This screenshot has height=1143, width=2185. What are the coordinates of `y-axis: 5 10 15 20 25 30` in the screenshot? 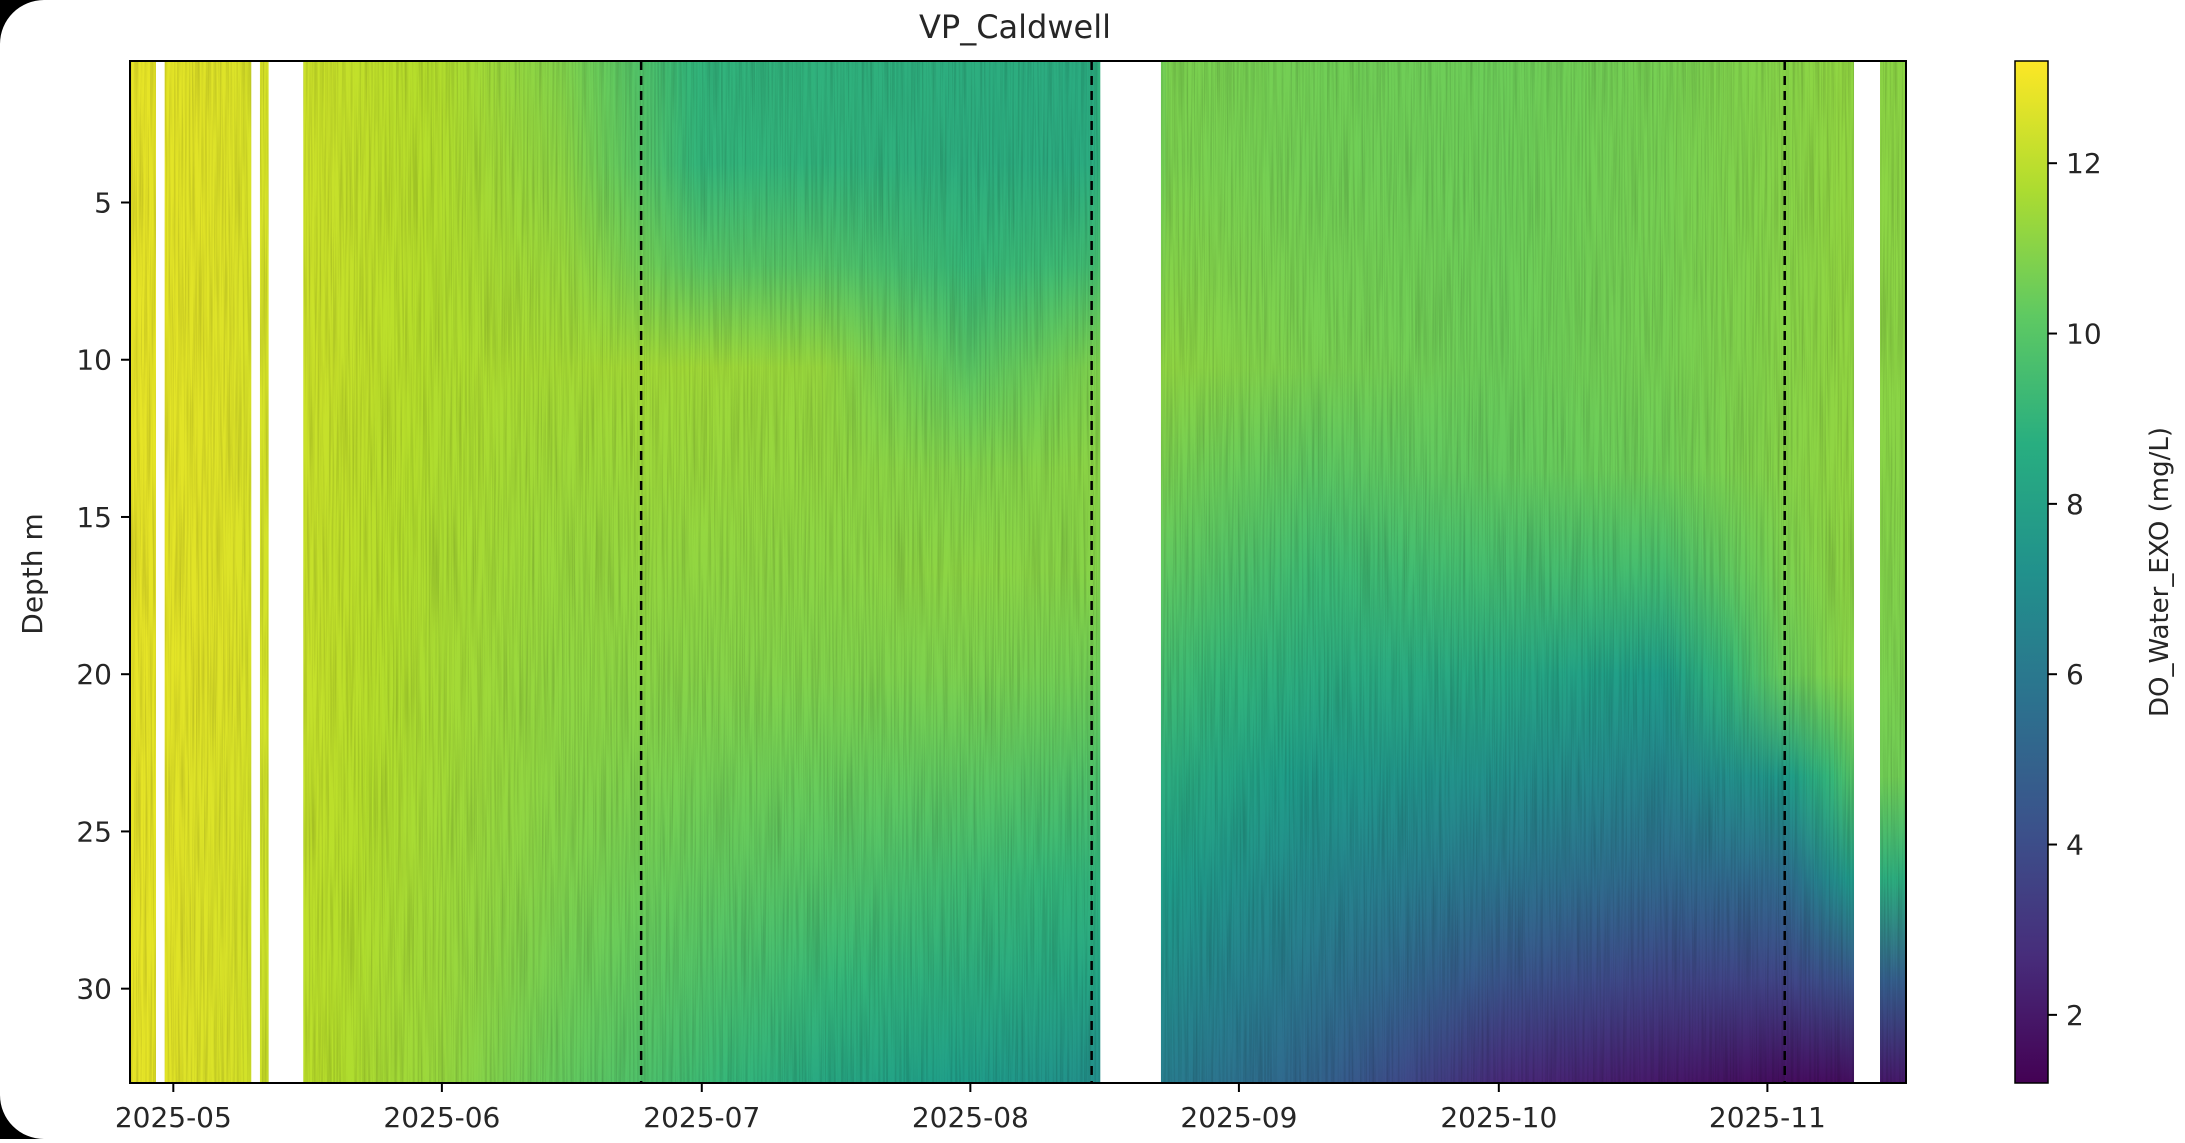 It's located at (103, 596).